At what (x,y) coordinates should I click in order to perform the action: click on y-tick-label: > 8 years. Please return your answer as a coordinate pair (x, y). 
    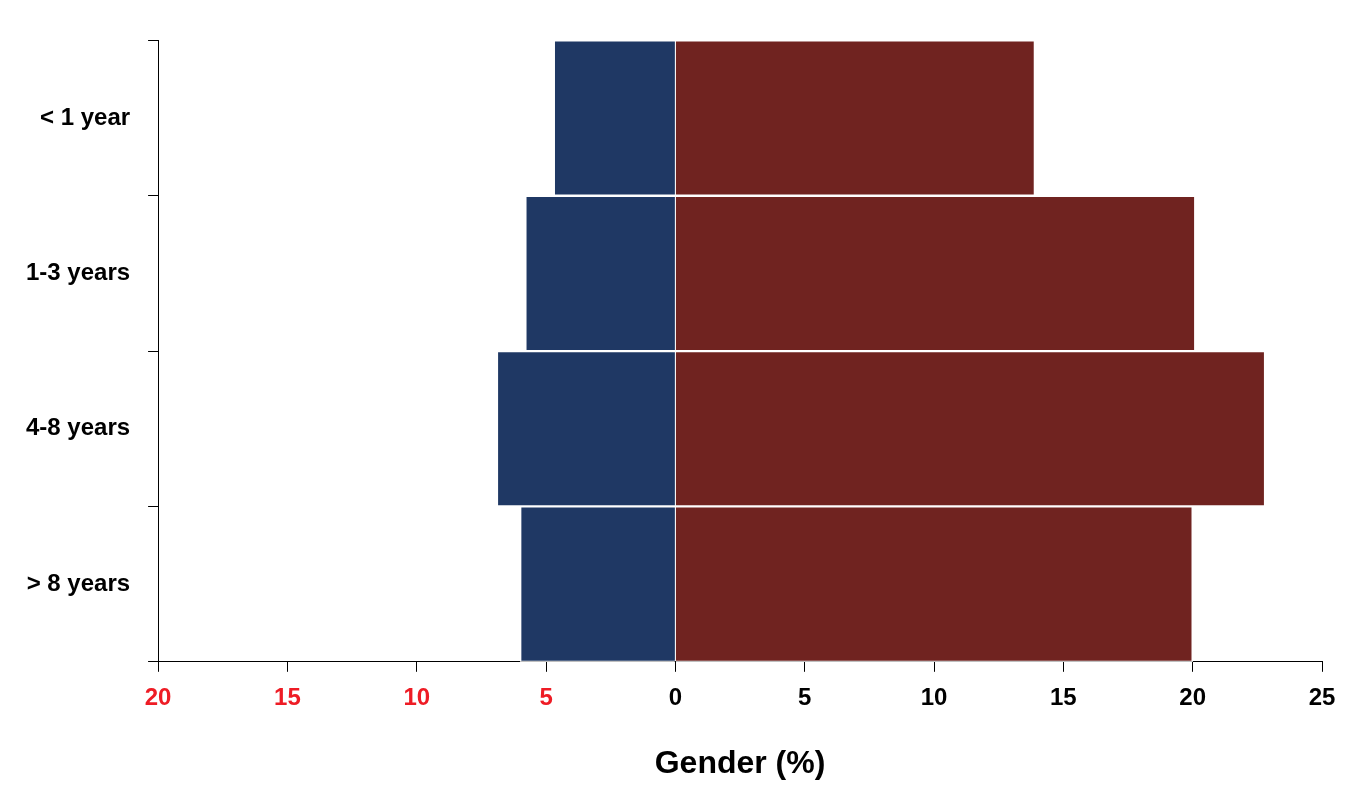
    Looking at the image, I should click on (78, 582).